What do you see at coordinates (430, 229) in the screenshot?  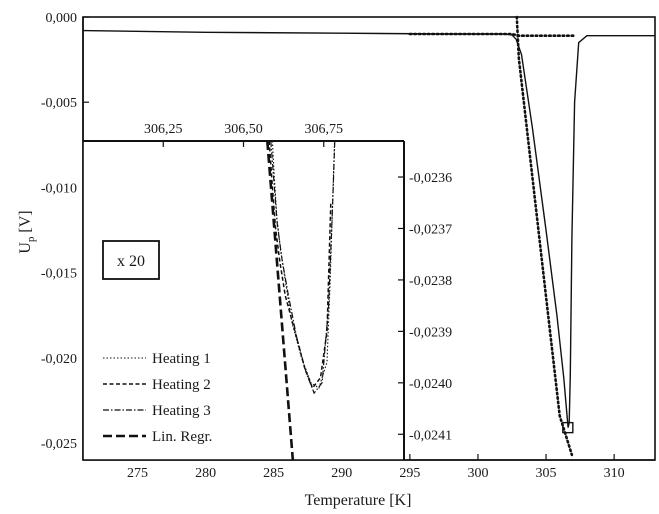 I see `inset-y-tick-label: -0,0237` at bounding box center [430, 229].